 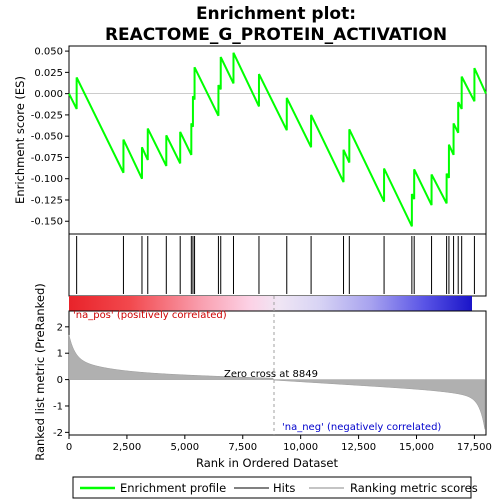 What do you see at coordinates (48, 94) in the screenshot?
I see `es-y-tick-label: 0.000` at bounding box center [48, 94].